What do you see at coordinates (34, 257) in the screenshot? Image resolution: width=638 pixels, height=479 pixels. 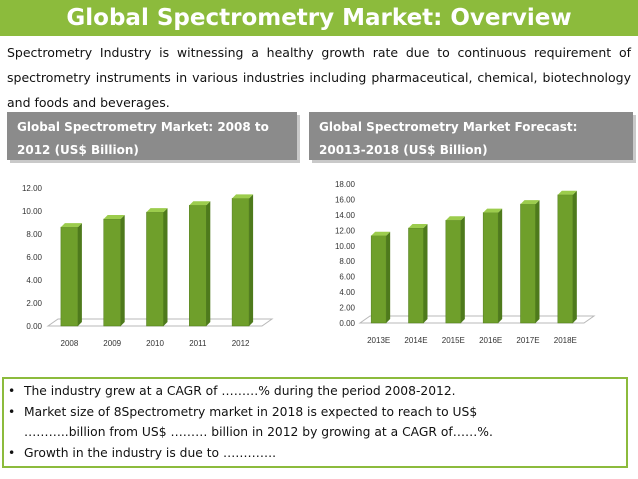 I see `chart1-ytick-label: 6.00` at bounding box center [34, 257].